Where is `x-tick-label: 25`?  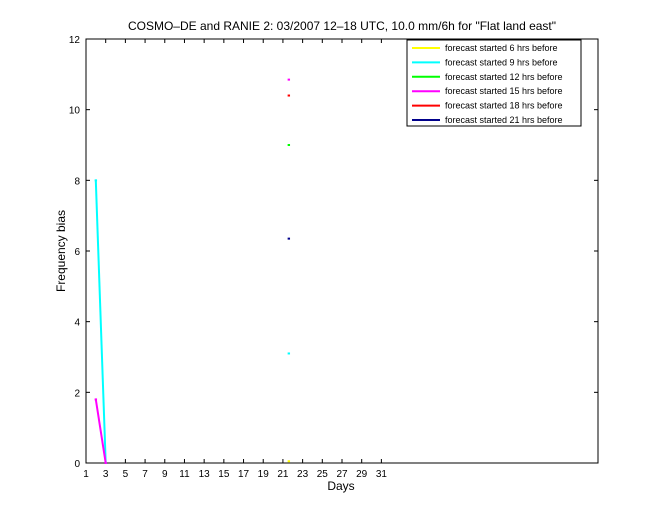 x-tick-label: 25 is located at coordinates (323, 474).